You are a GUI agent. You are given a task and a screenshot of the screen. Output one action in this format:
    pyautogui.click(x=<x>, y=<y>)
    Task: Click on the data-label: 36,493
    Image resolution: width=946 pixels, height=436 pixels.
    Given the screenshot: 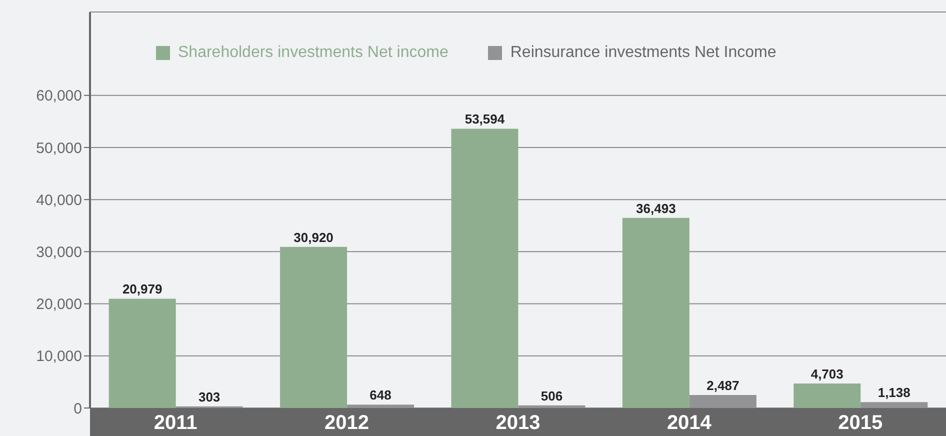 What is the action you would take?
    pyautogui.click(x=656, y=208)
    